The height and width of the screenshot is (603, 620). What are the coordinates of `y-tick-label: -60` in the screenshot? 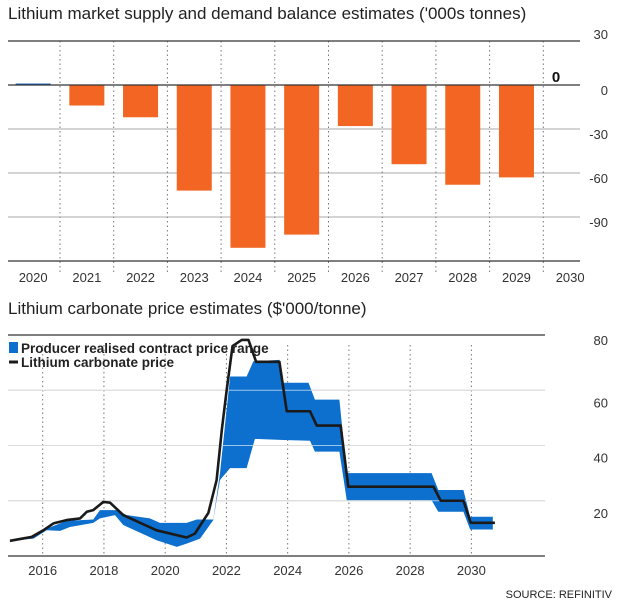 It's located at (598, 178).